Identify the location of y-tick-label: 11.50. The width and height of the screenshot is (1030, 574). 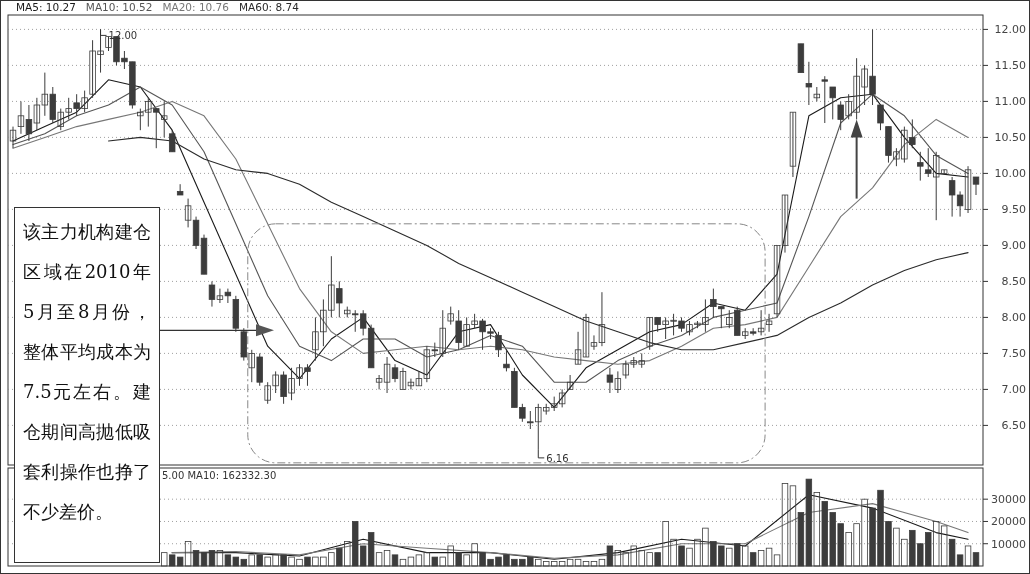
(1010, 66).